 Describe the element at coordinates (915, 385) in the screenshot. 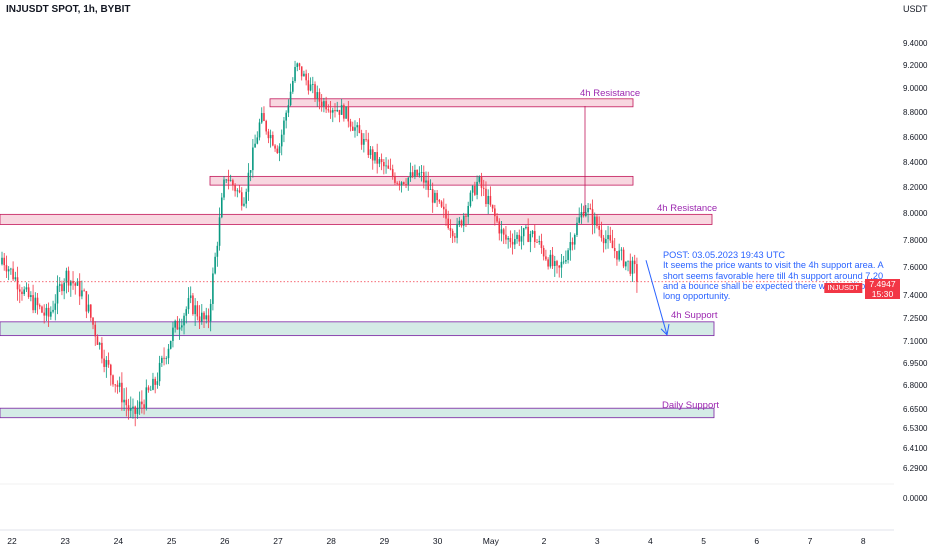

I see `y-tick-label: 6.8000` at that location.